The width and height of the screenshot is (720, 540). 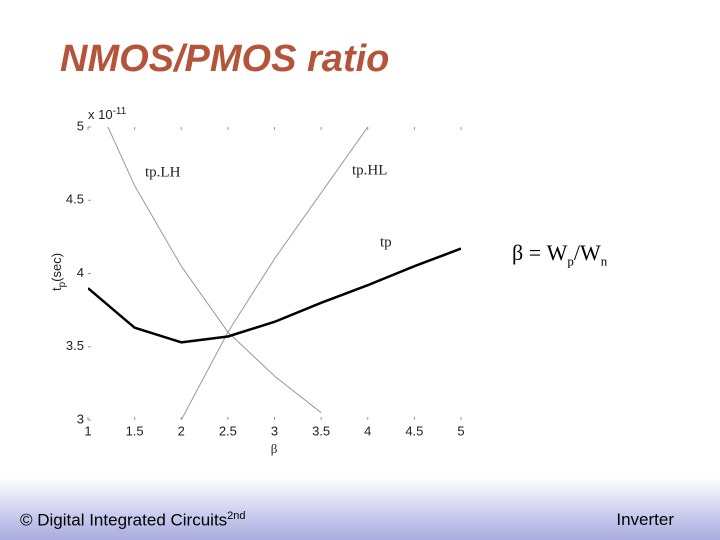 I want to click on formula-part: /W, so click(x=587, y=252).